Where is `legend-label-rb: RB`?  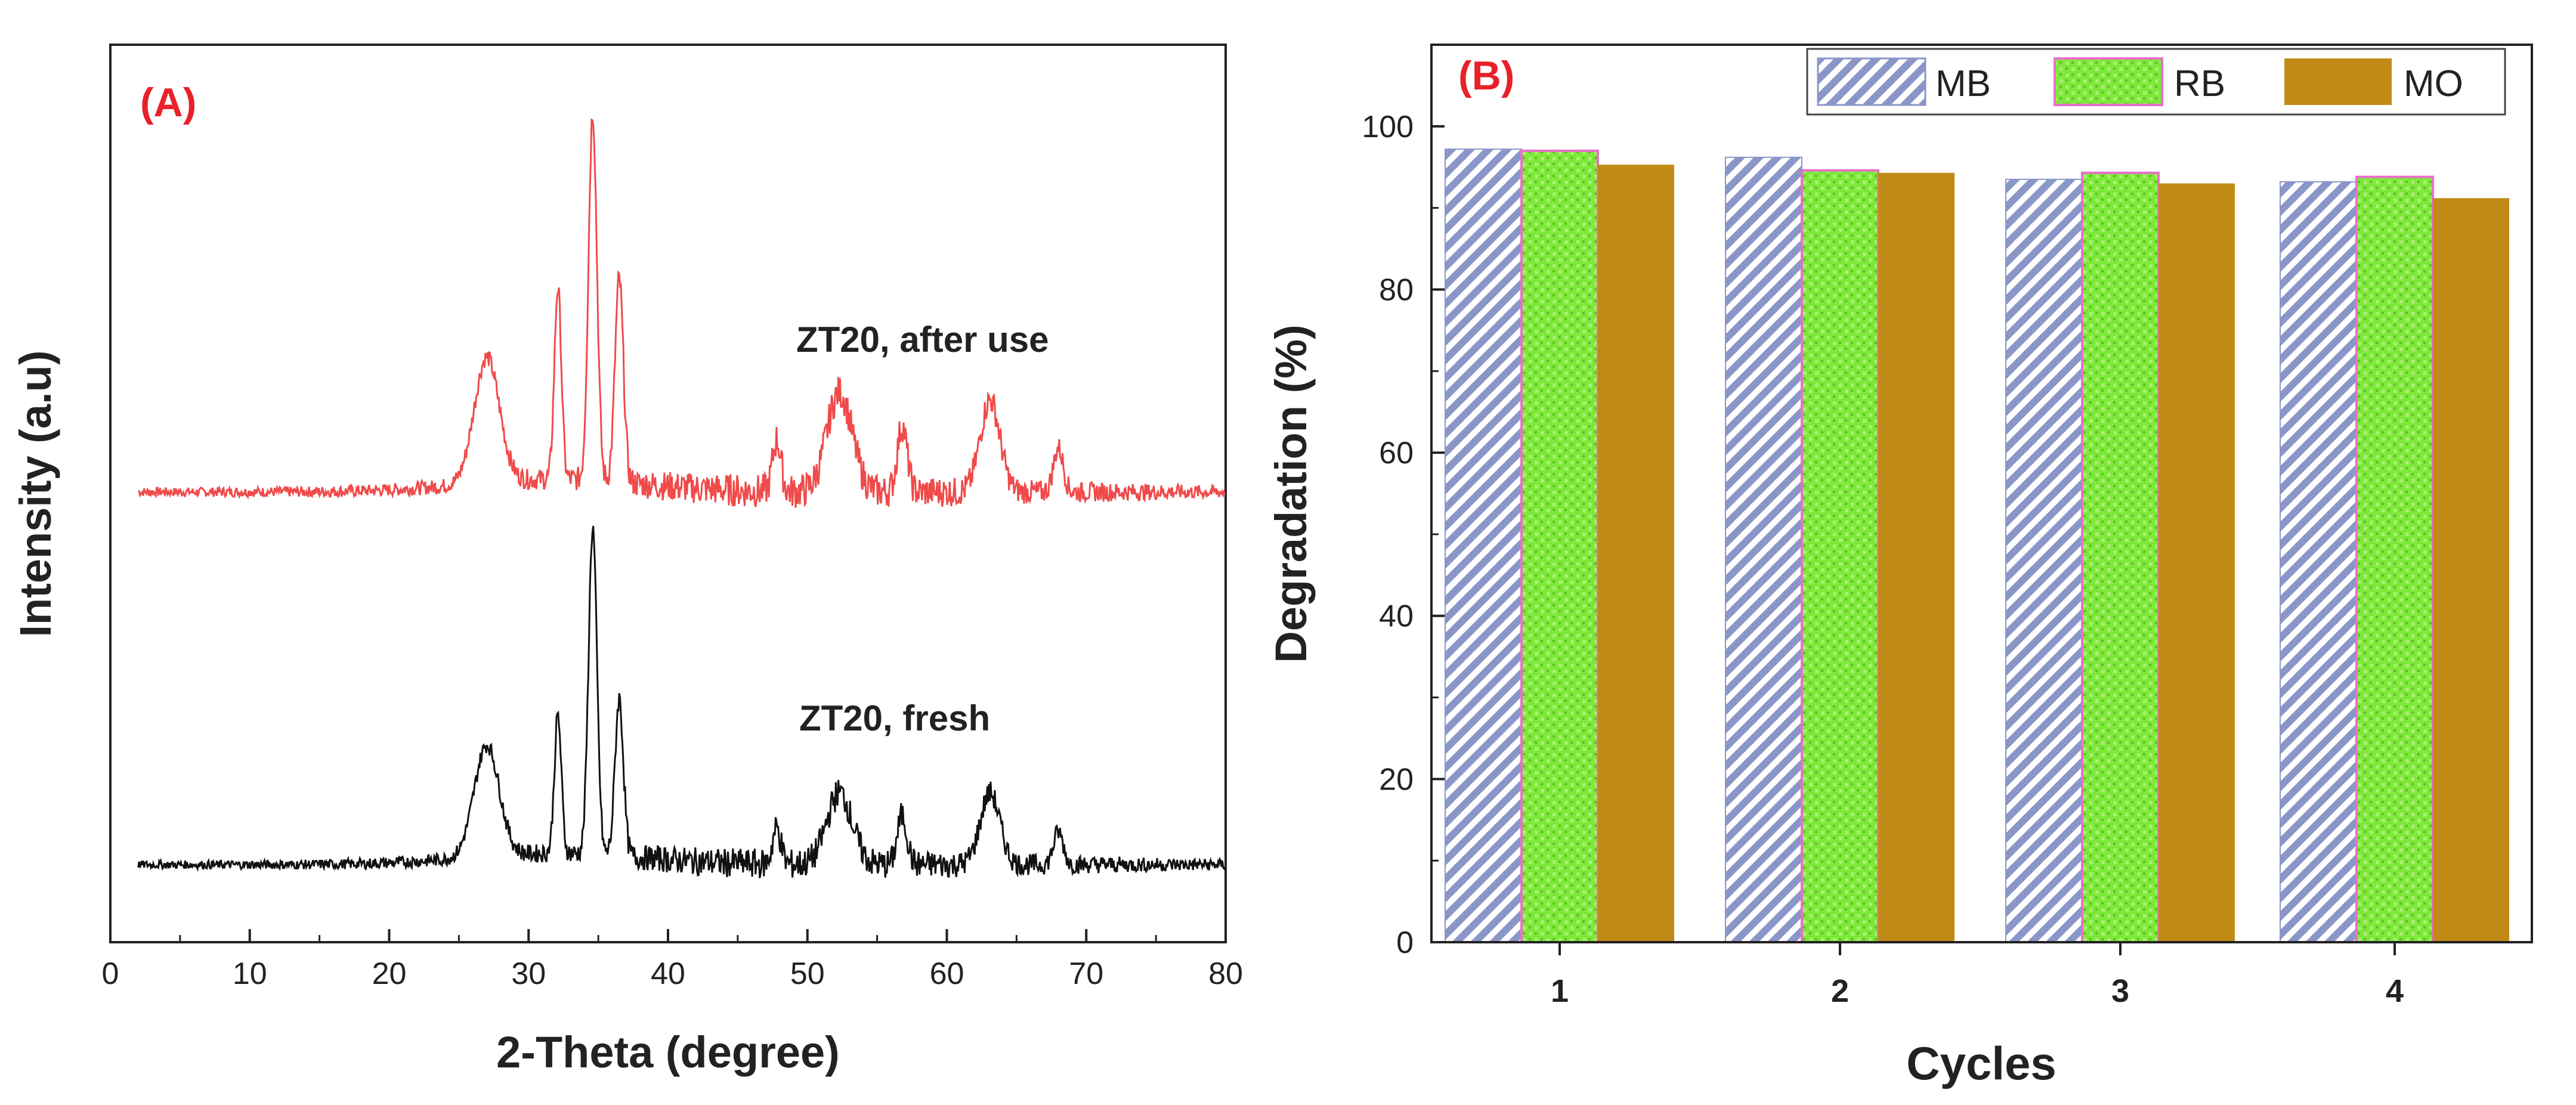
legend-label-rb: RB is located at coordinates (2199, 83).